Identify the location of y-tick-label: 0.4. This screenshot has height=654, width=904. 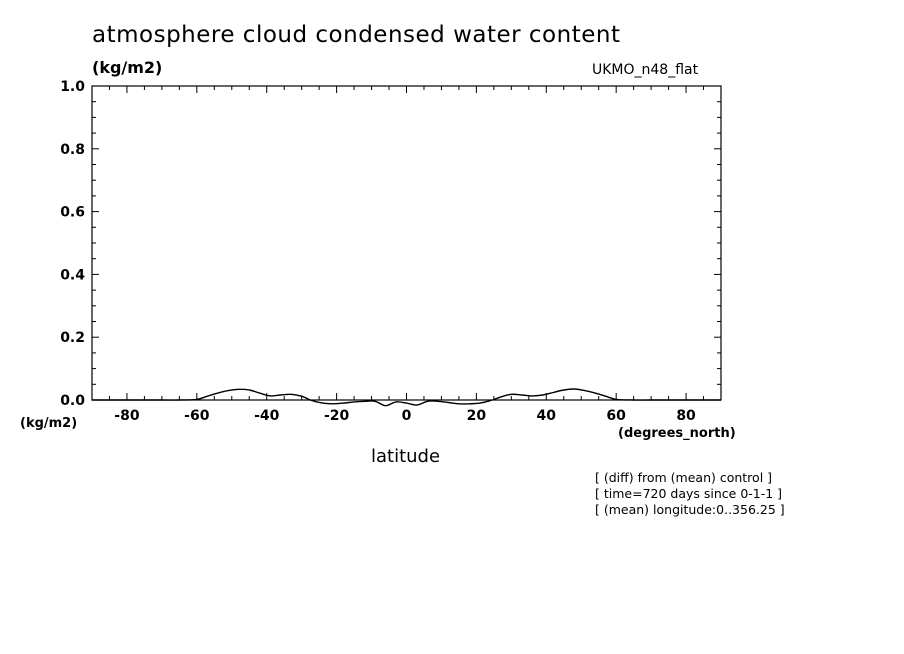
(72, 275).